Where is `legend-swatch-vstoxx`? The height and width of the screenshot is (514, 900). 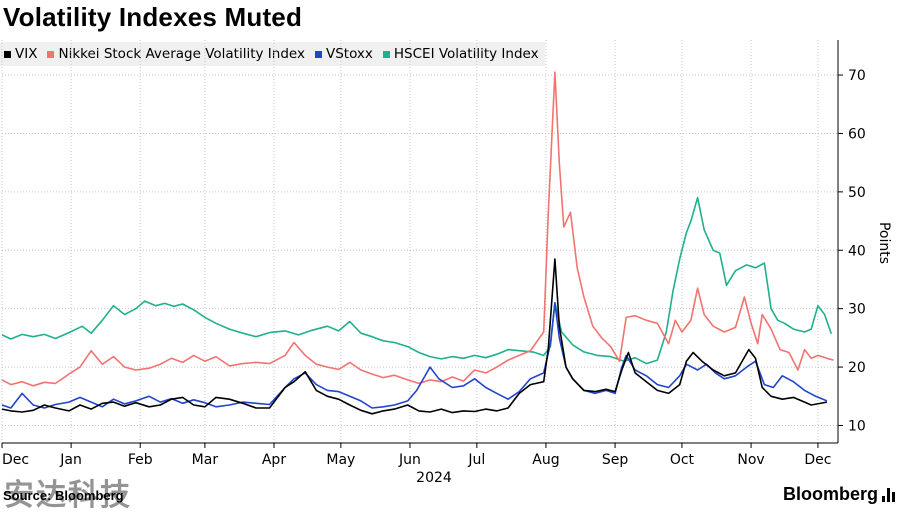
legend-swatch-vstoxx is located at coordinates (318, 54).